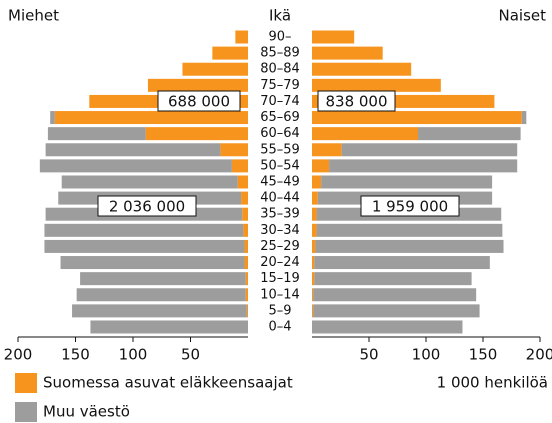 This screenshot has height=423, width=552. I want to click on age-label: 75–79, so click(280, 85).